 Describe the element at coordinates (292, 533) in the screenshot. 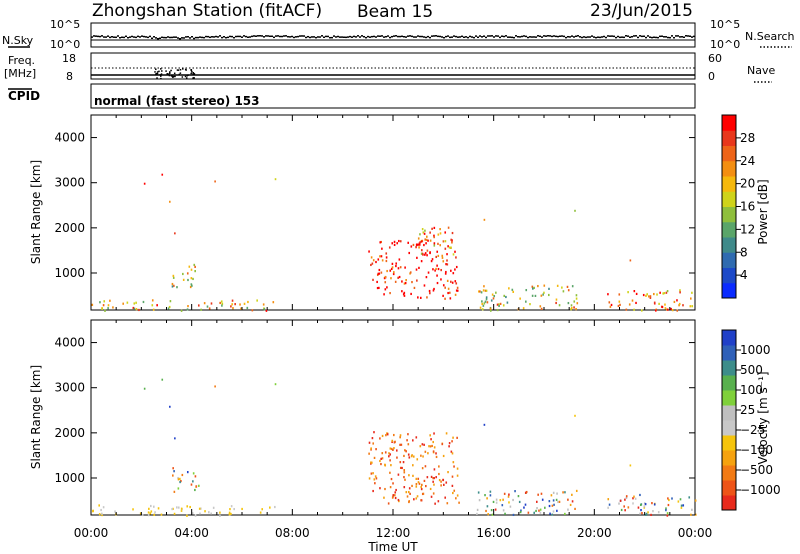

I see `x-tick-label: 08:00` at that location.